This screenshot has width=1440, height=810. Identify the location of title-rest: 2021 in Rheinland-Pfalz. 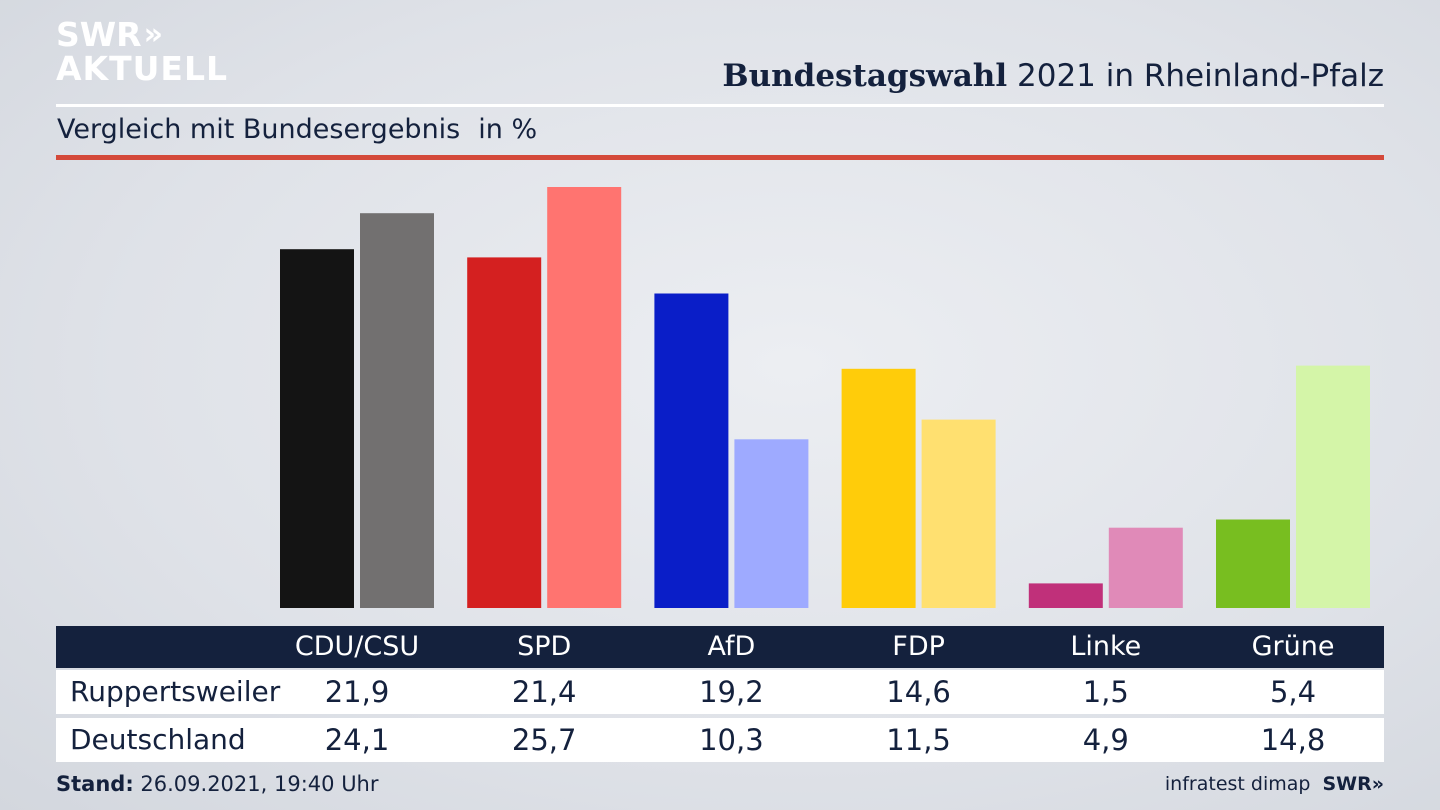
(1200, 76).